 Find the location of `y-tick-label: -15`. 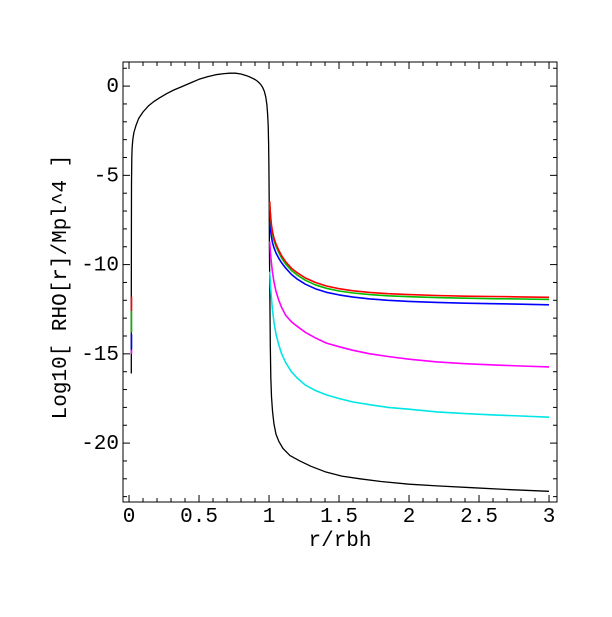

y-tick-label: -15 is located at coordinates (100, 355).